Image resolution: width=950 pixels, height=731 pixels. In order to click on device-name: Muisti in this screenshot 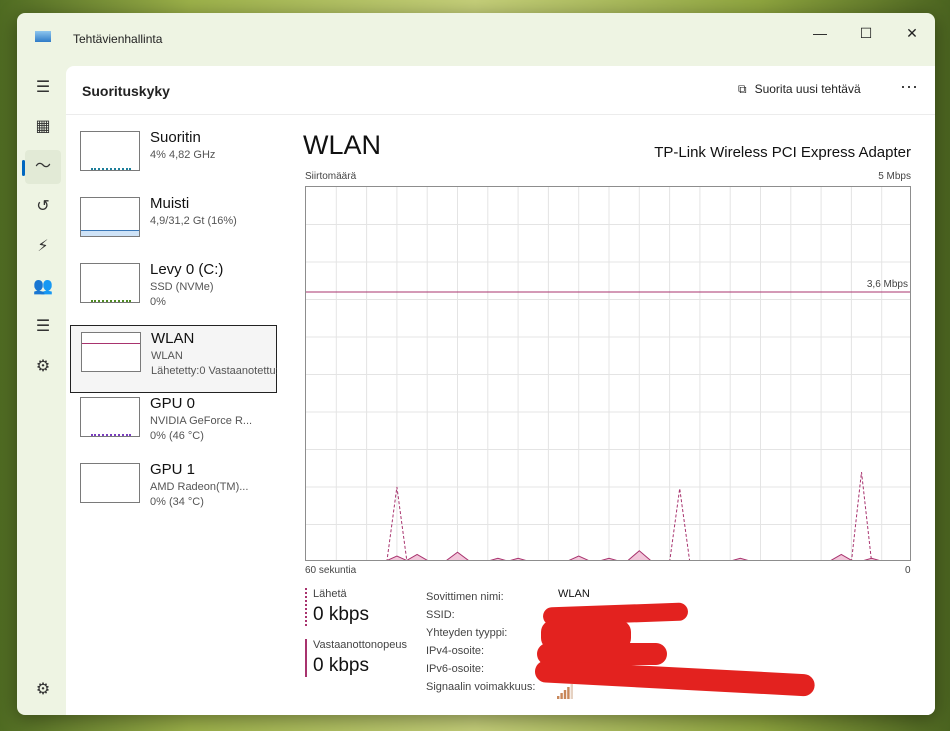, I will do `click(170, 203)`.